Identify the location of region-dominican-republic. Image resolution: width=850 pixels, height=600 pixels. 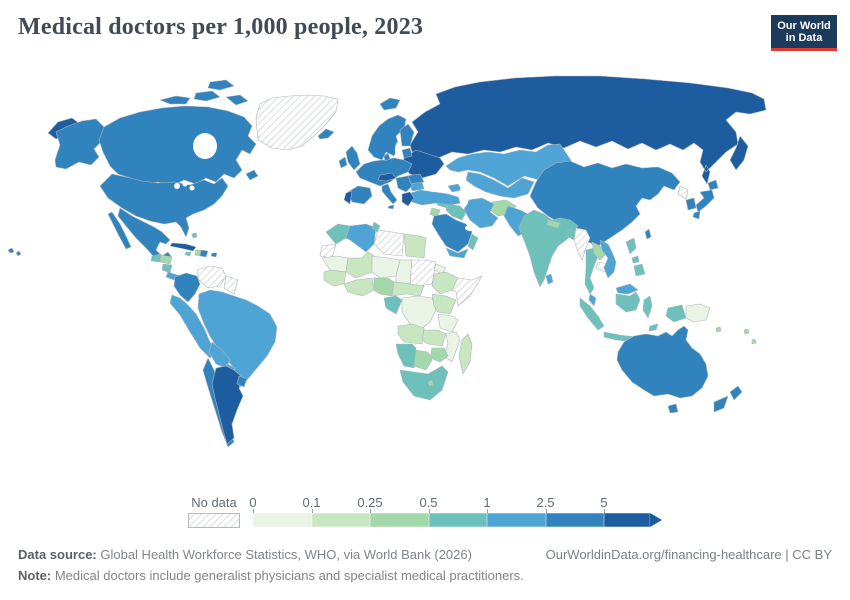
(204, 253).